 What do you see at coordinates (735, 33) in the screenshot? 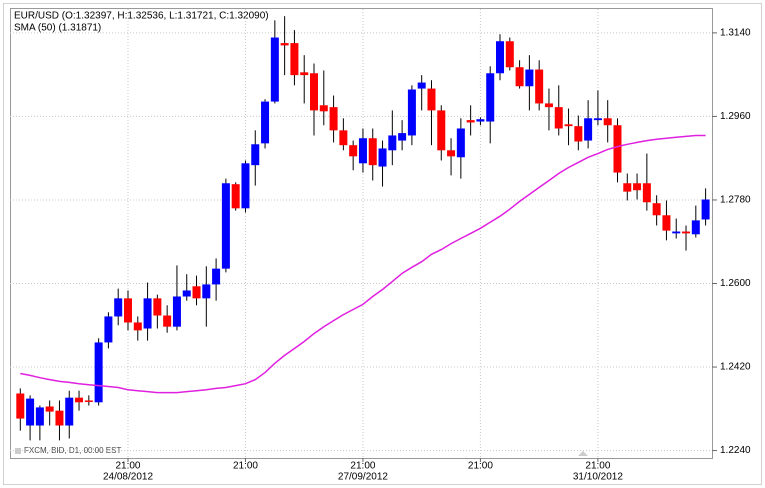
I see `y-tick-label: 1.3140` at bounding box center [735, 33].